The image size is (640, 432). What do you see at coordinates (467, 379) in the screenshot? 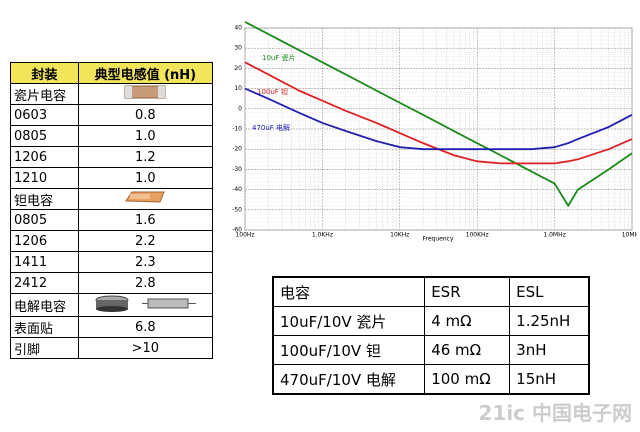
I see `cell: 100 mΩ` at bounding box center [467, 379].